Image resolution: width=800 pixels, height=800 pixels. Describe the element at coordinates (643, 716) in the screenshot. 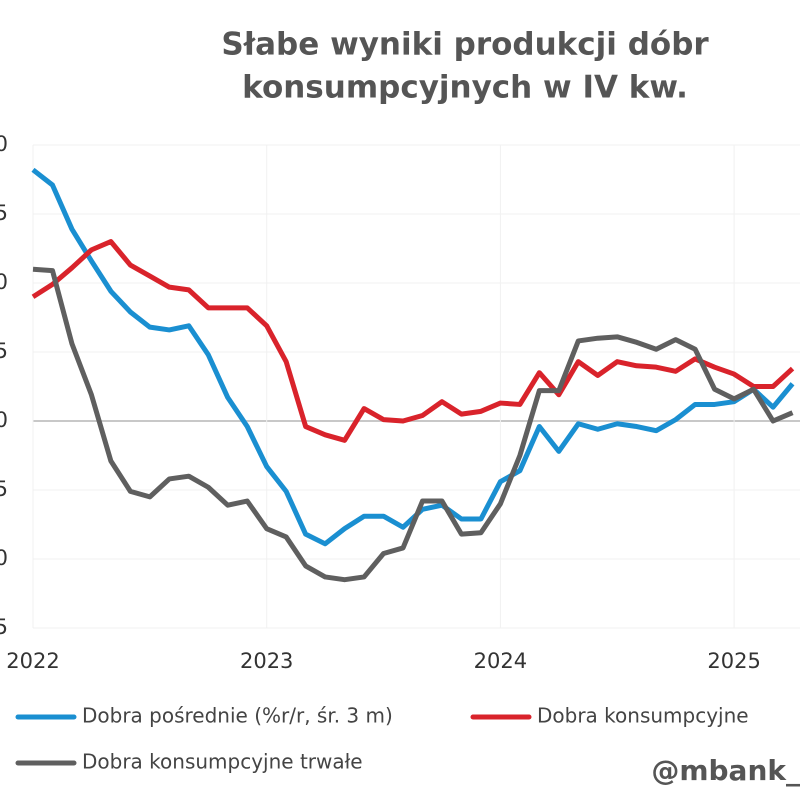

I see `legend-label: Dobra konsumpcyjne` at that location.